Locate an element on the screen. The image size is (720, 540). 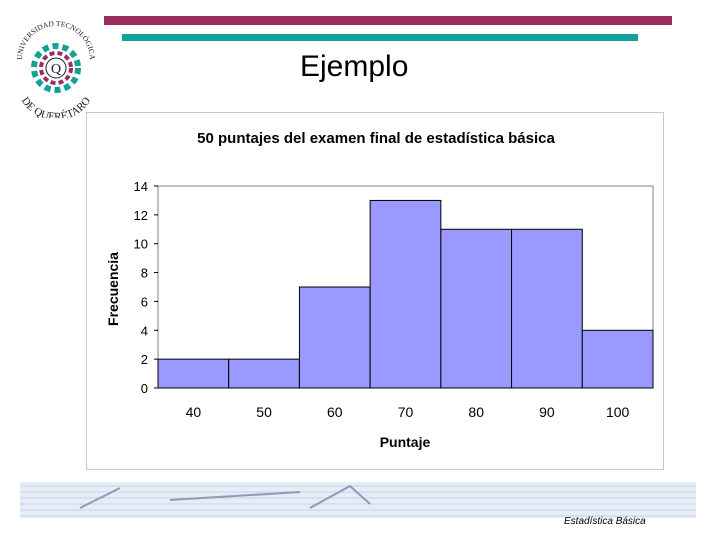
y-tick-label: 8 is located at coordinates (144, 273).